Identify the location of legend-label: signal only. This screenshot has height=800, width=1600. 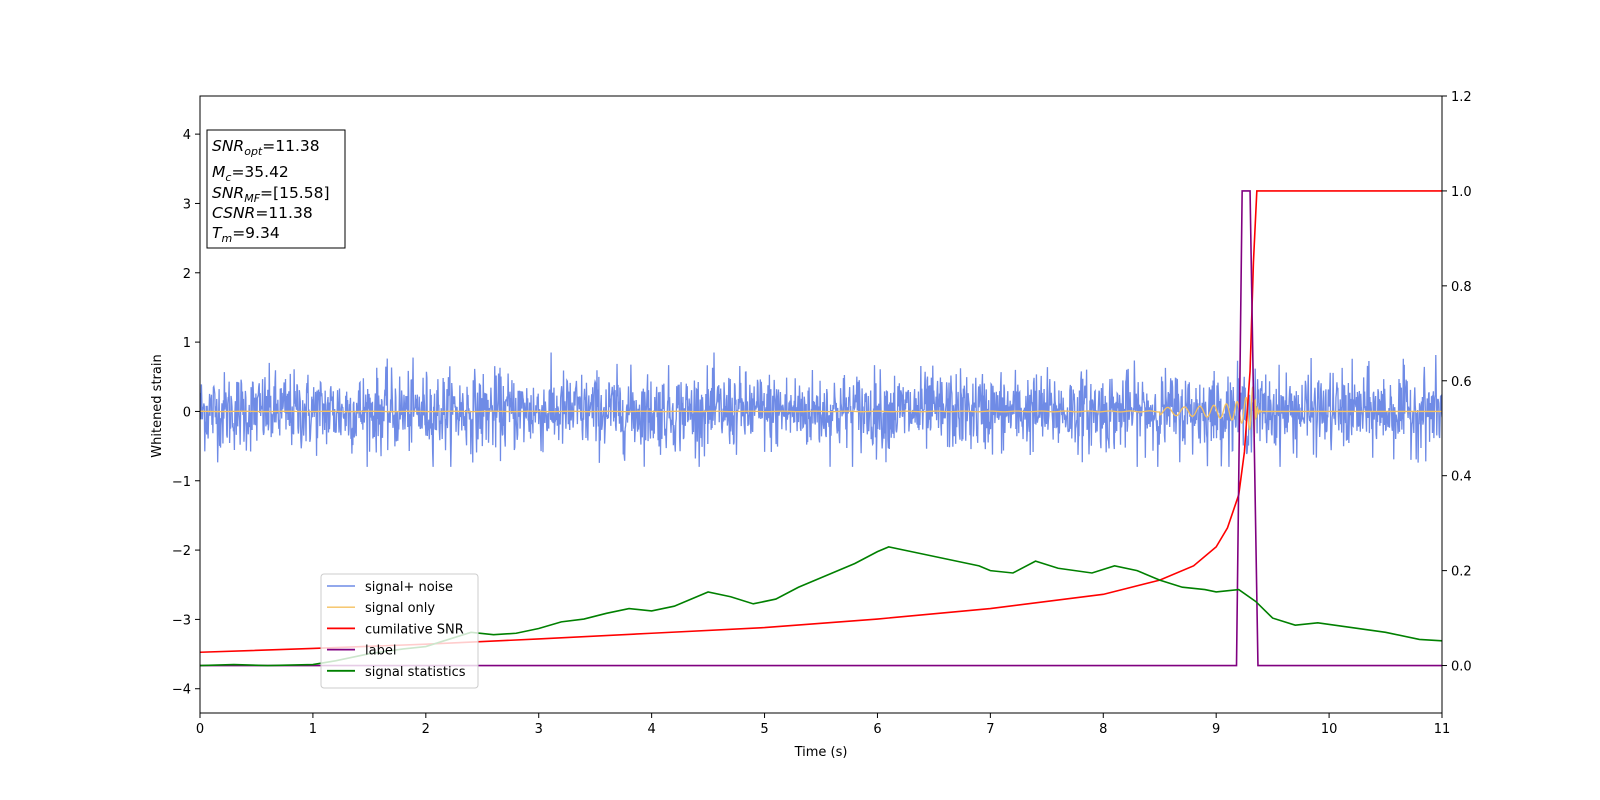
(400, 608).